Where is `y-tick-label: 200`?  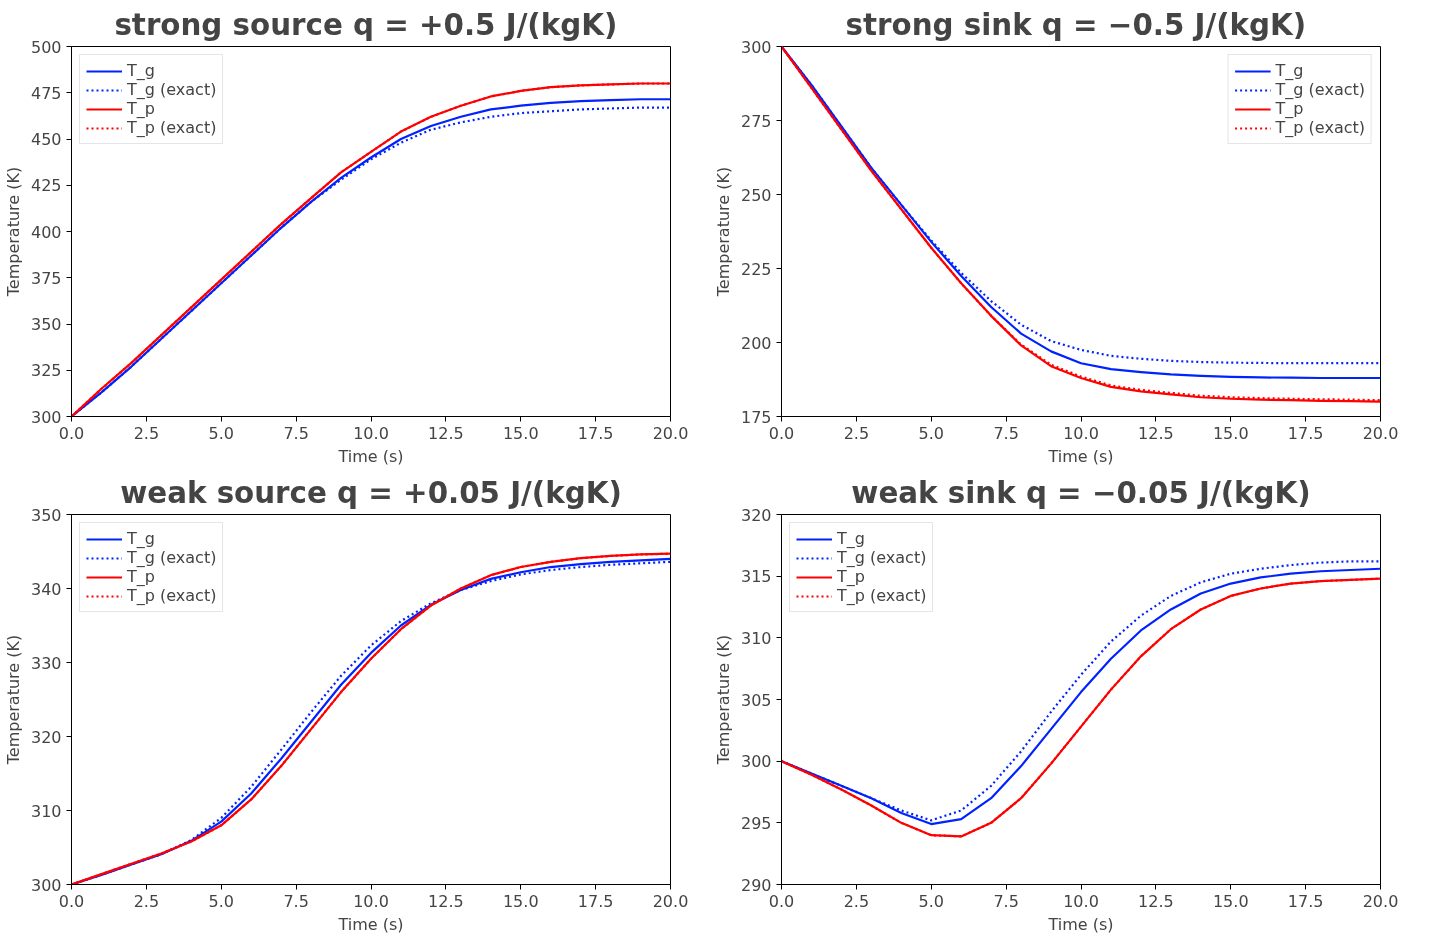 y-tick-label: 200 is located at coordinates (756, 343).